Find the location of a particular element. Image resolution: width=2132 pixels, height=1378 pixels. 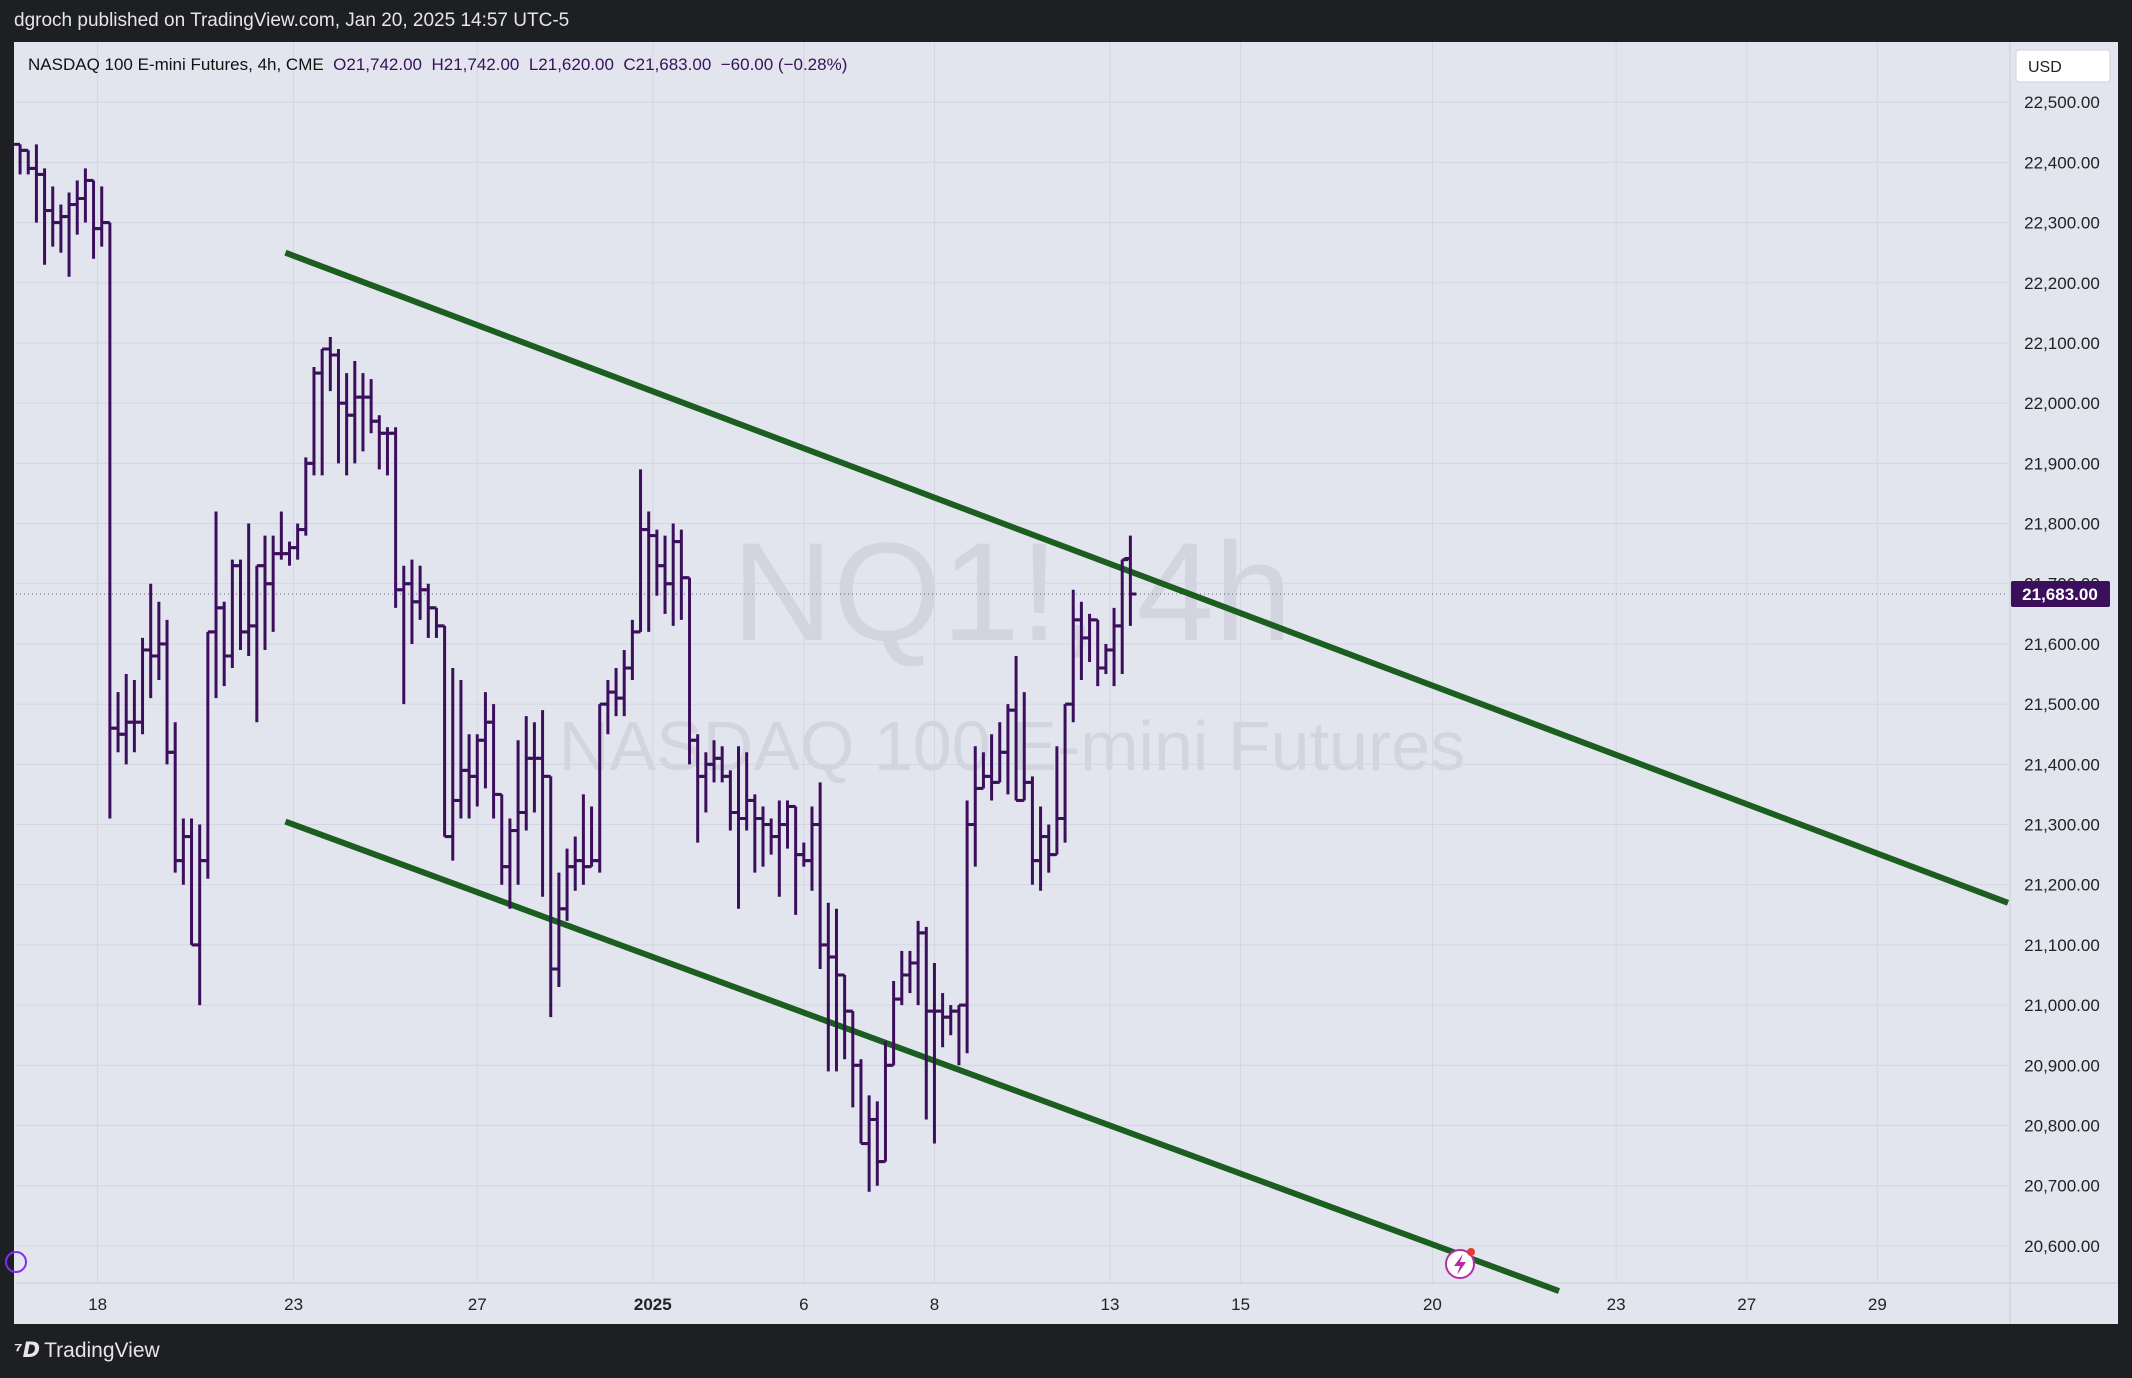

time-tick-label: 20 is located at coordinates (1432, 1304).